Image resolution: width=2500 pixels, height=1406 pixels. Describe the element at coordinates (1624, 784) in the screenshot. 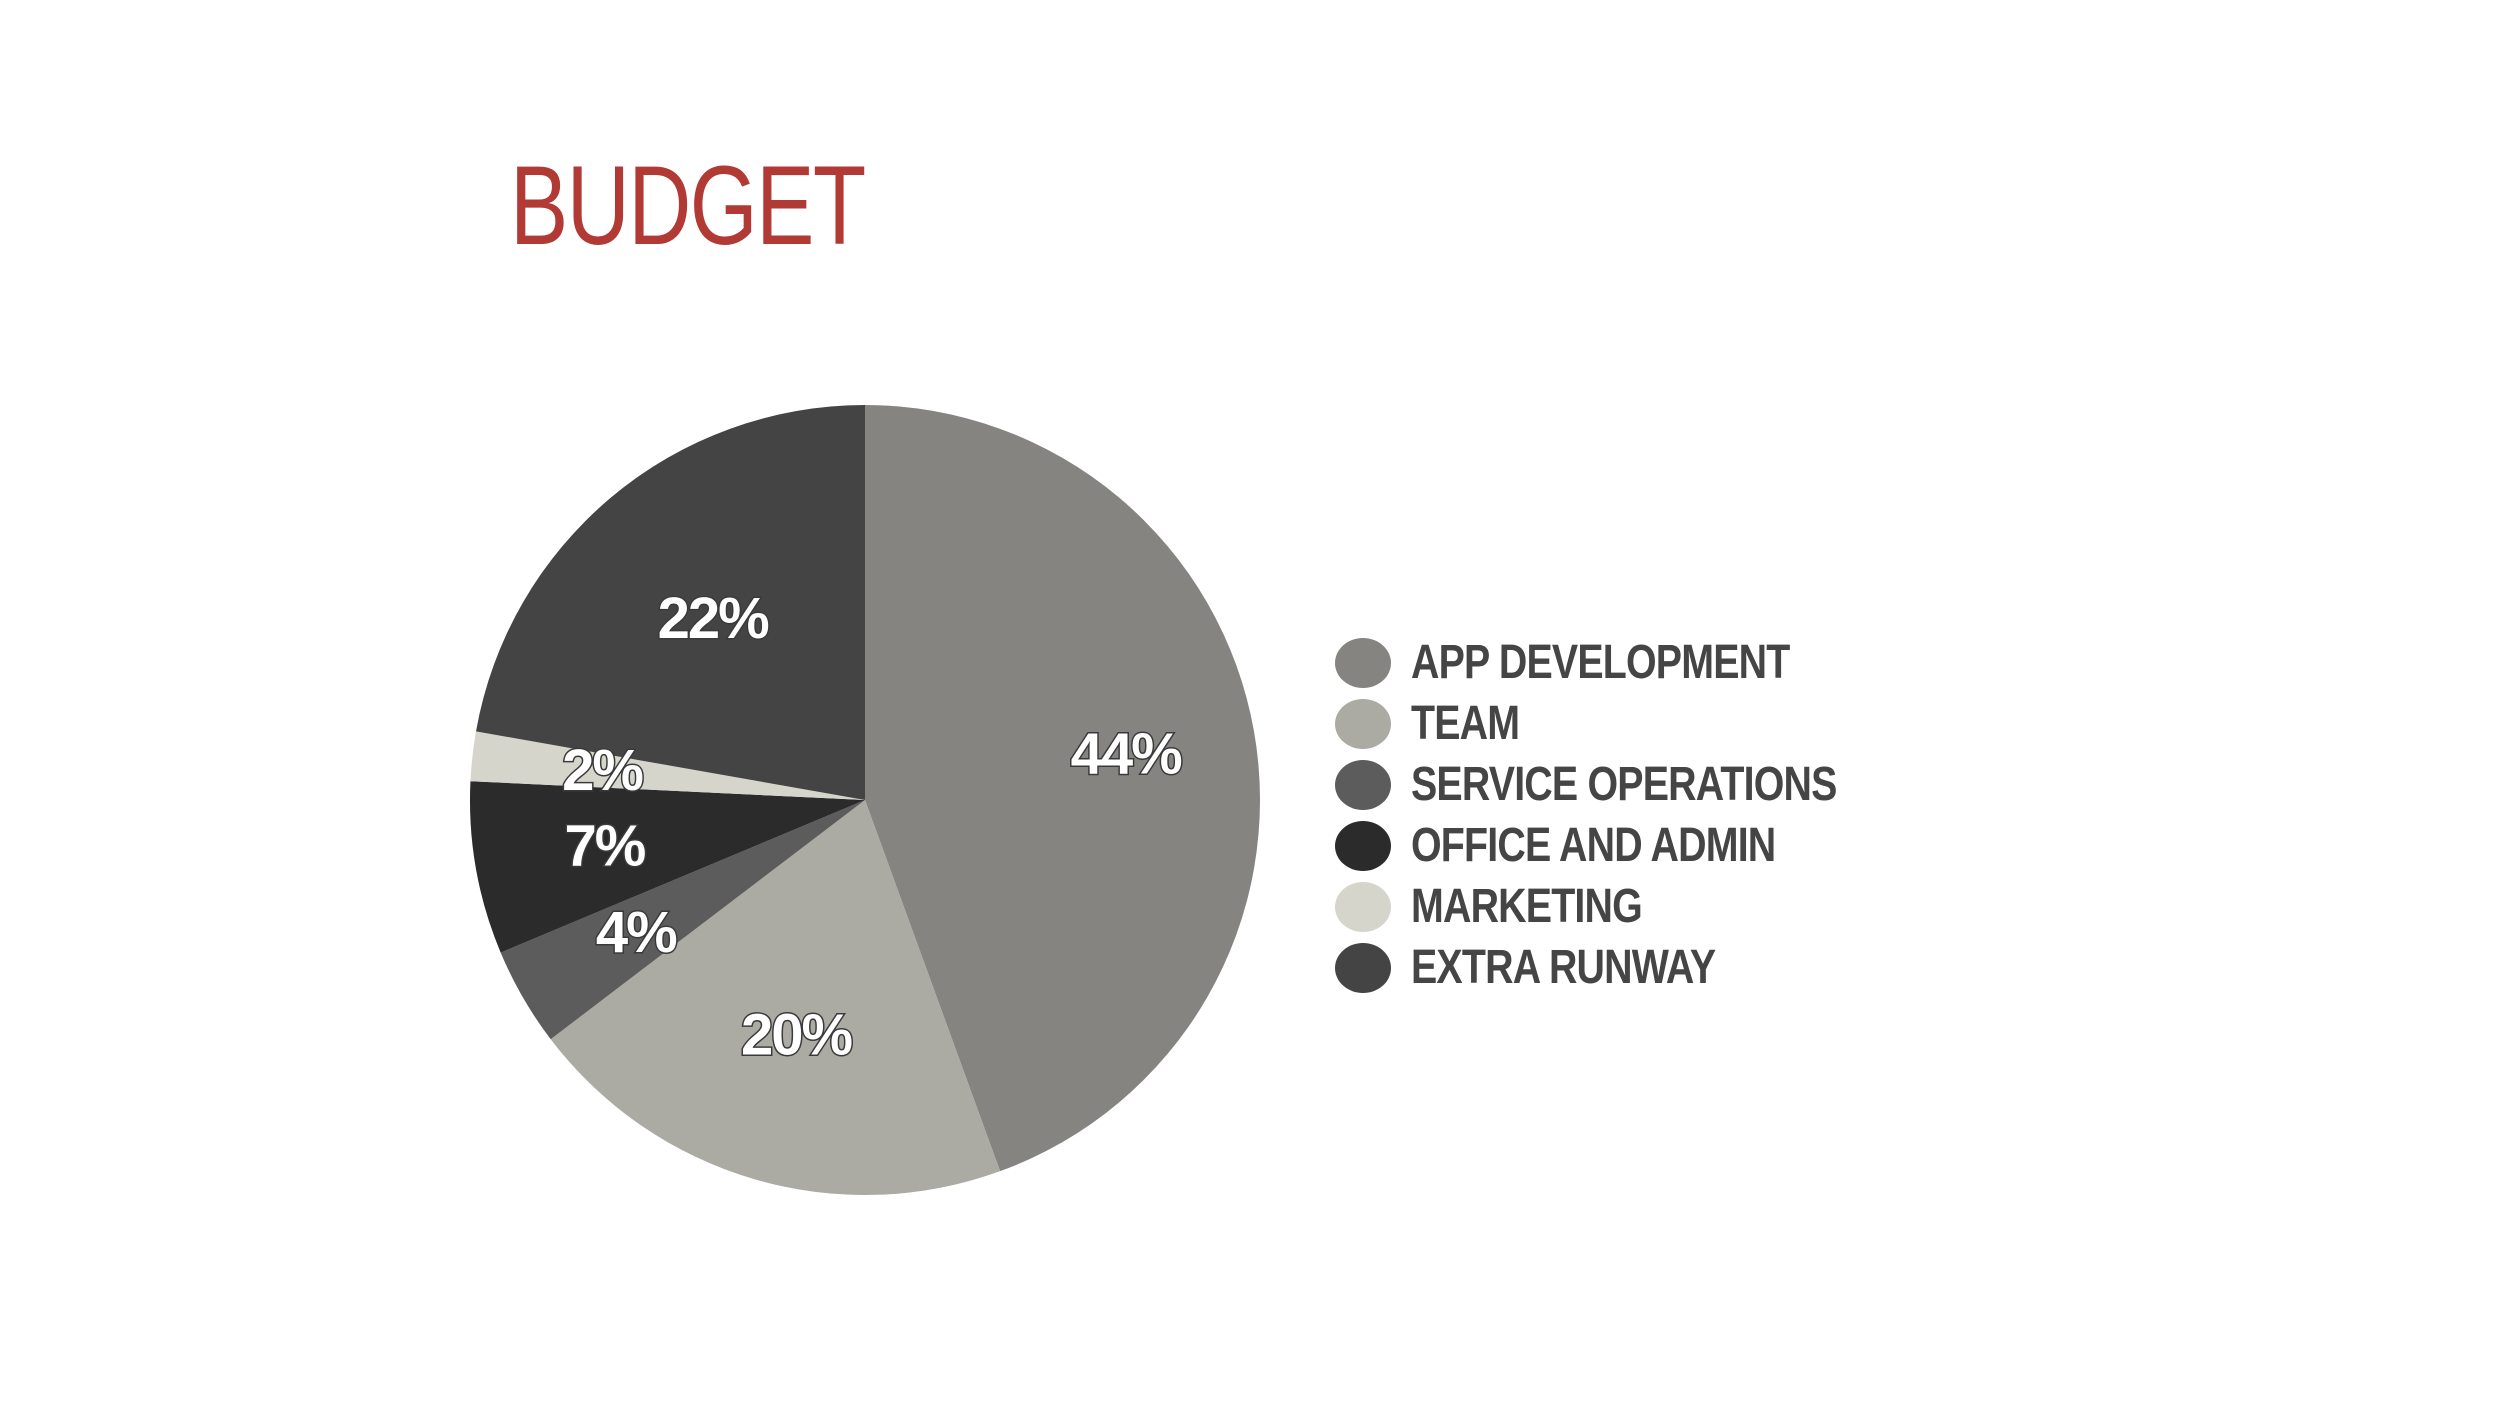

I see `legend-label: SERVICE OPERATIONS` at that location.